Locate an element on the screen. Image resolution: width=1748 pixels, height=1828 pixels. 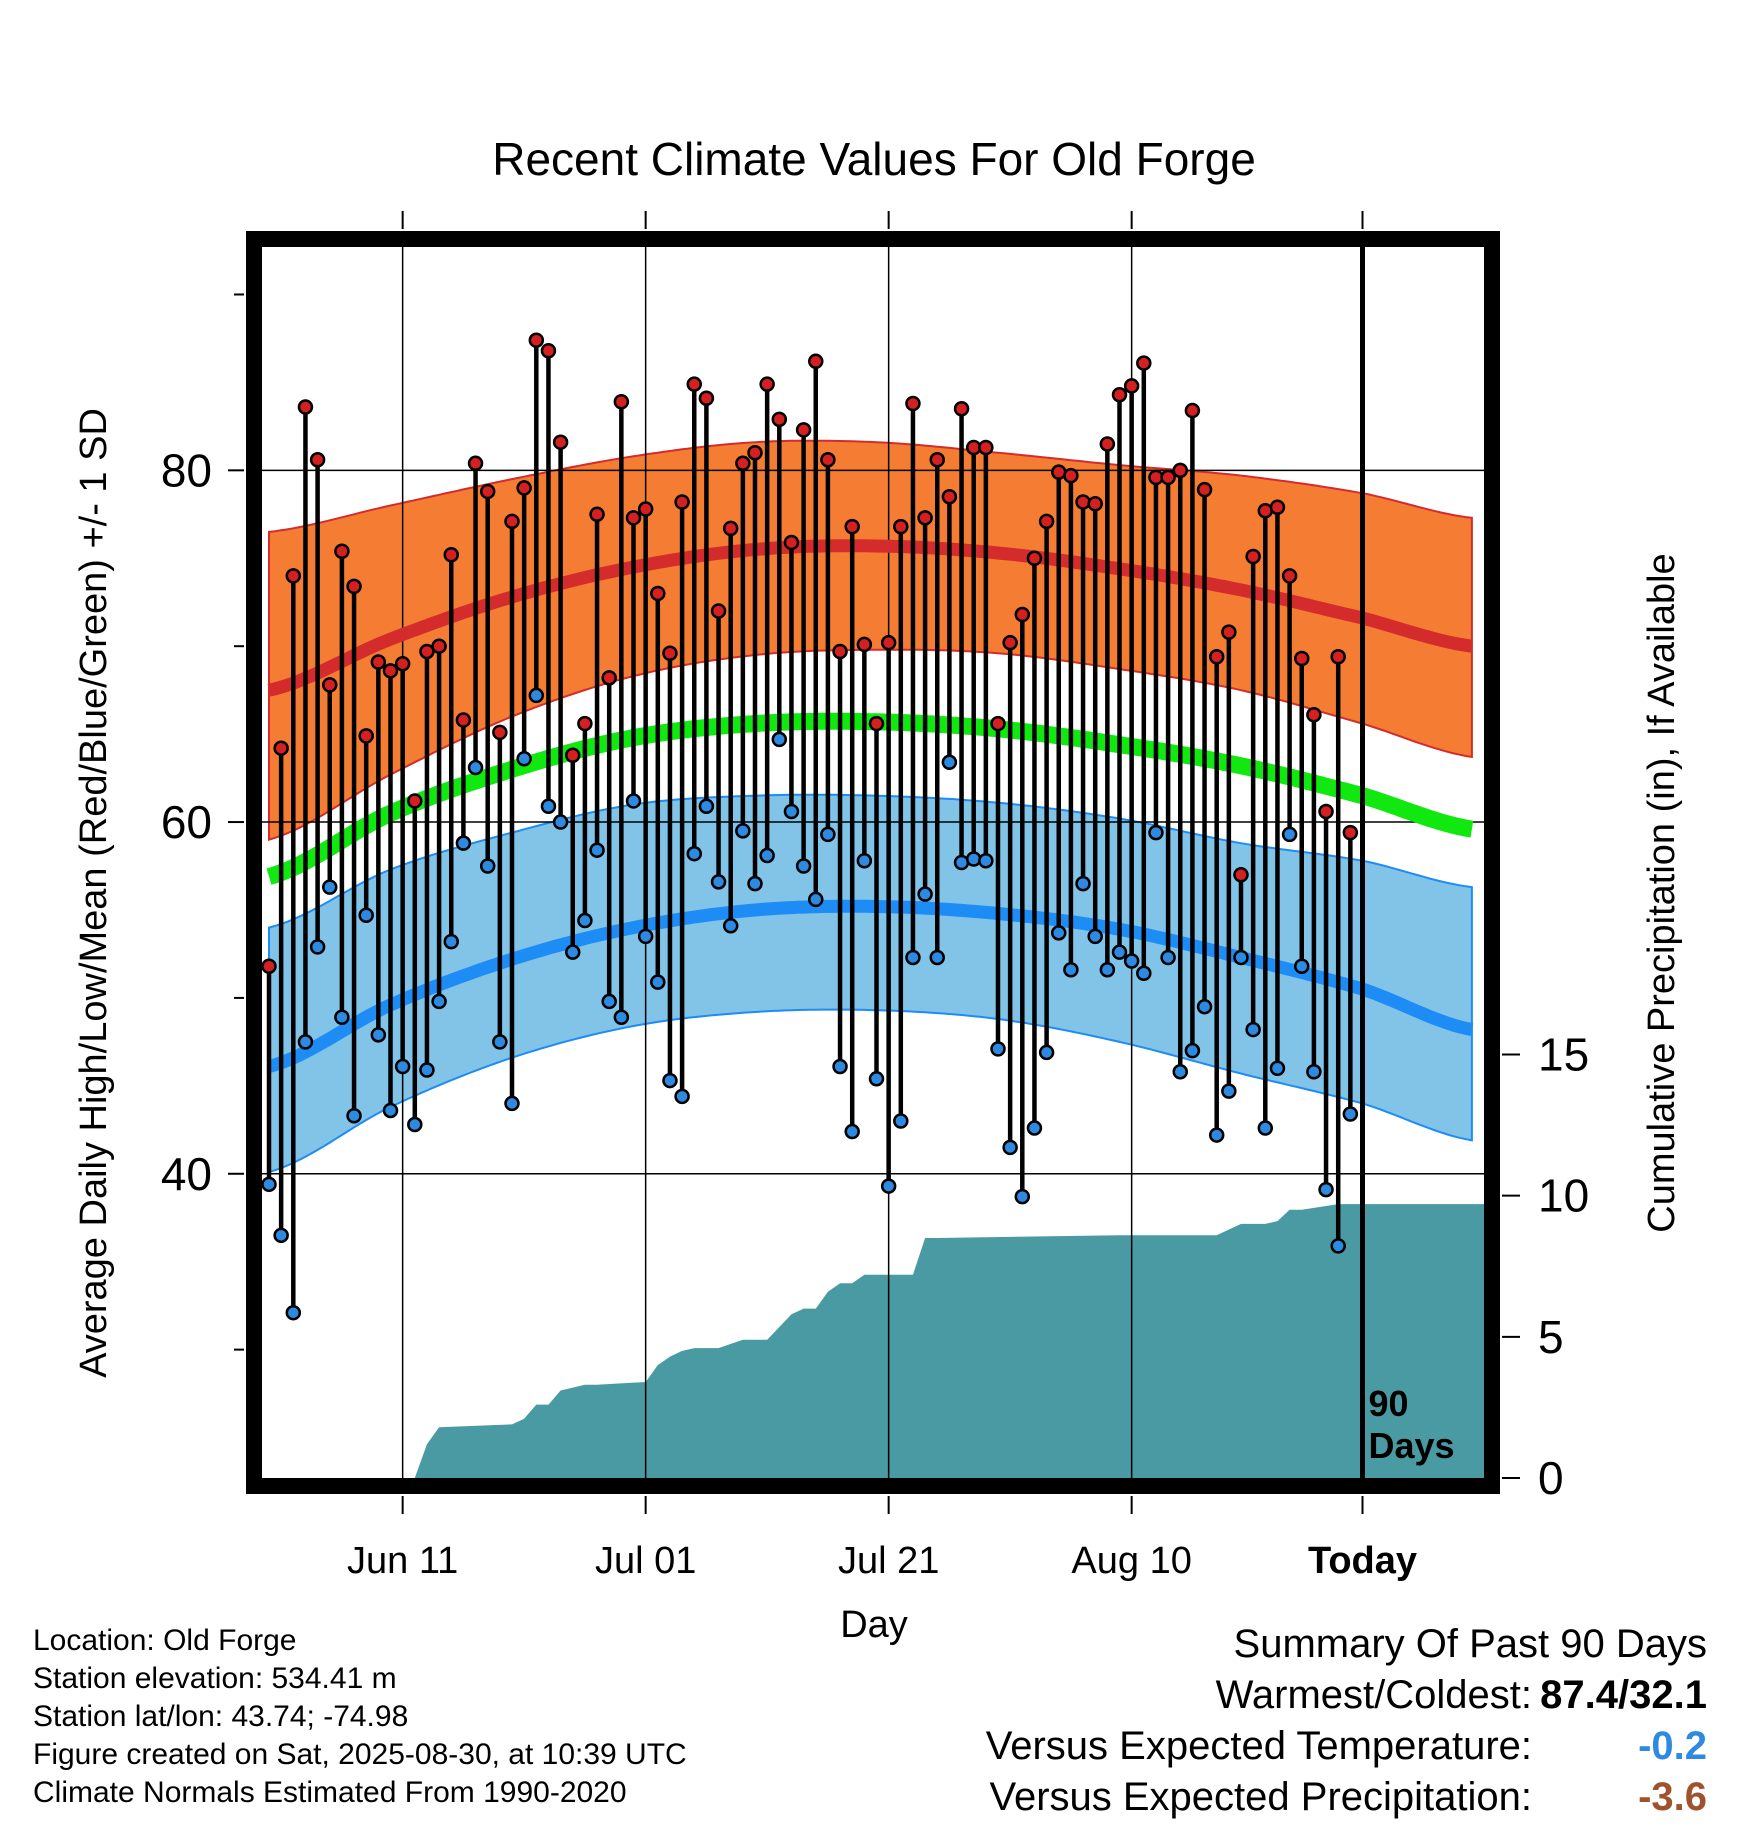
y2-tick-label: 10 is located at coordinates (1563, 1196).